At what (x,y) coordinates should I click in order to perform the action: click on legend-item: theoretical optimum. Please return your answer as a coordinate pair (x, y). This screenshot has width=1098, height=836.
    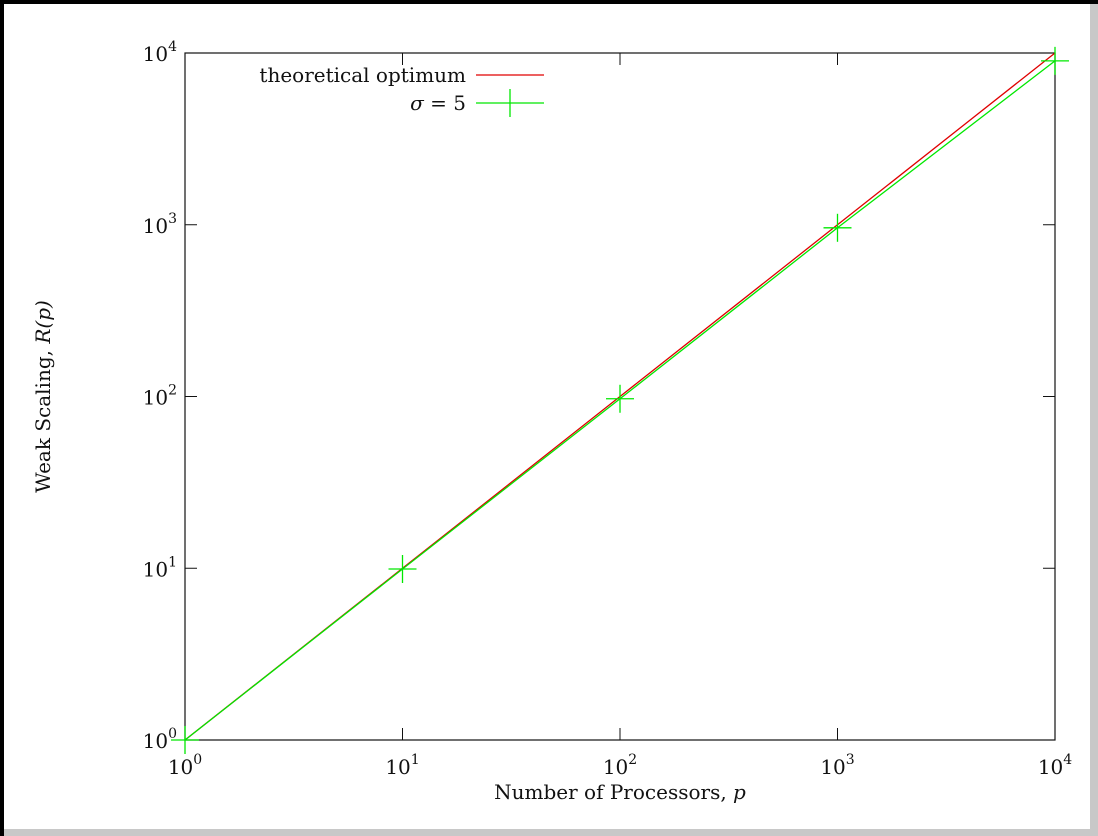
    Looking at the image, I should click on (401, 75).